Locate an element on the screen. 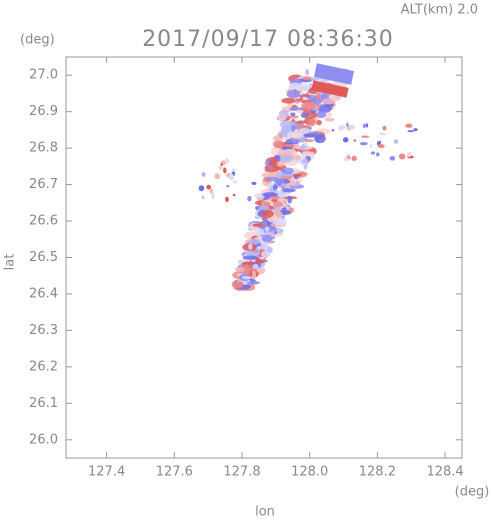 This screenshot has width=491, height=521. y-tick-label: 26.7 is located at coordinates (43, 184).